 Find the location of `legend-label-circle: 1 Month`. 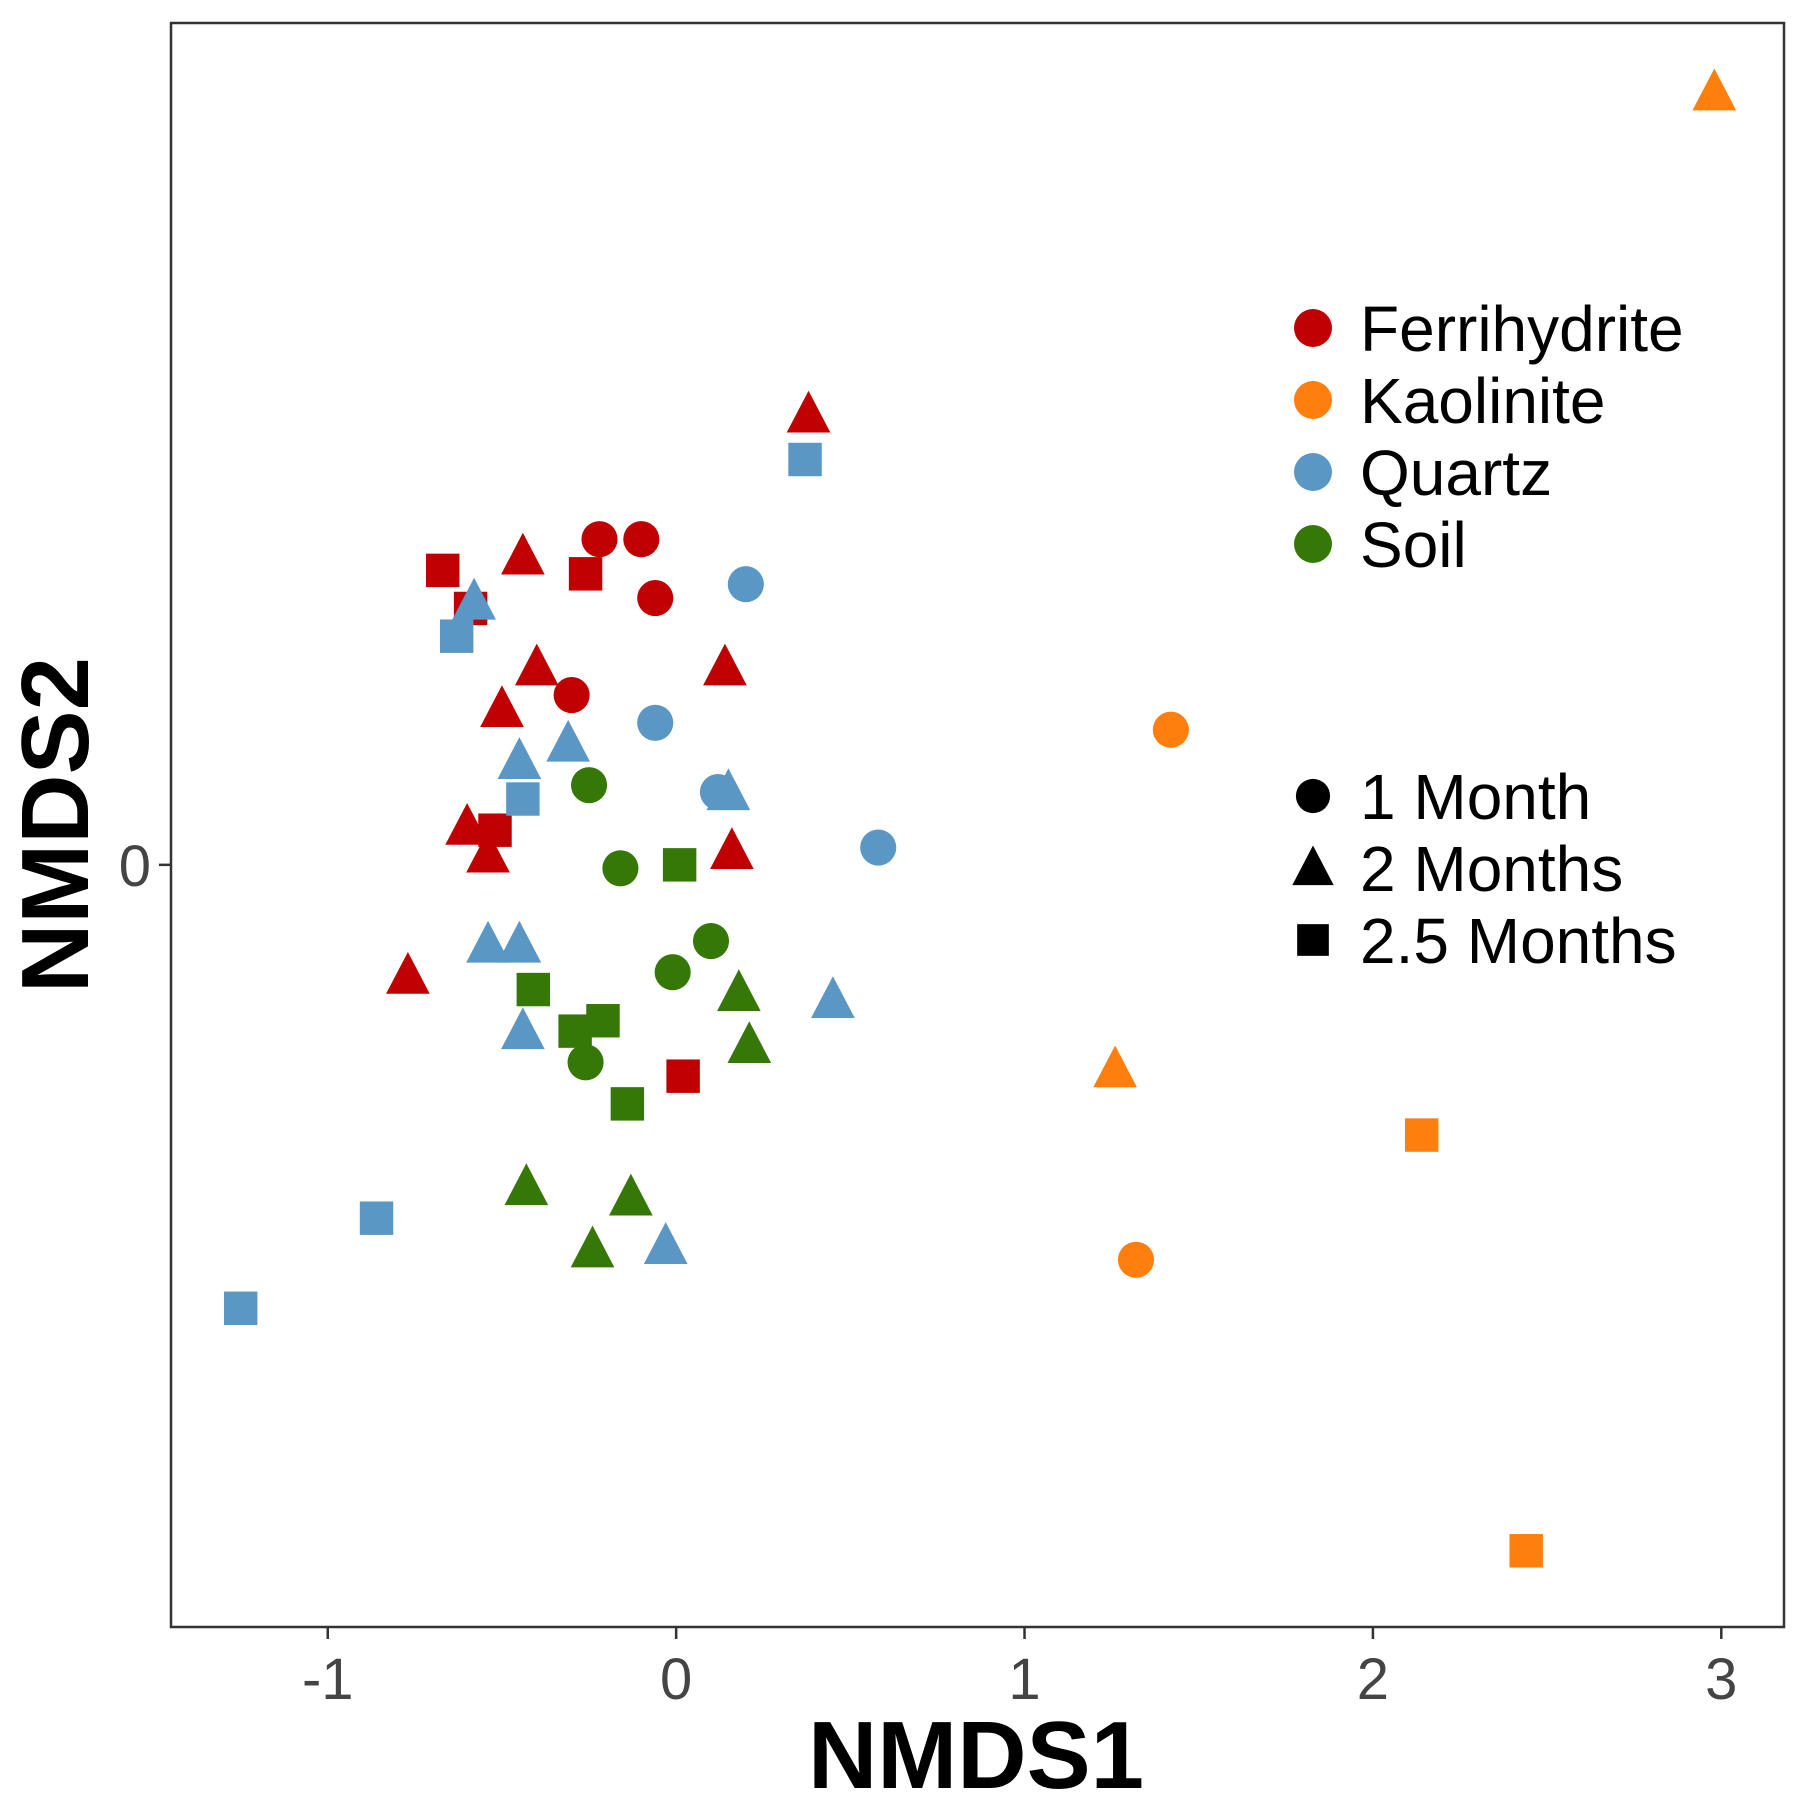

legend-label-circle: 1 Month is located at coordinates (1475, 797).